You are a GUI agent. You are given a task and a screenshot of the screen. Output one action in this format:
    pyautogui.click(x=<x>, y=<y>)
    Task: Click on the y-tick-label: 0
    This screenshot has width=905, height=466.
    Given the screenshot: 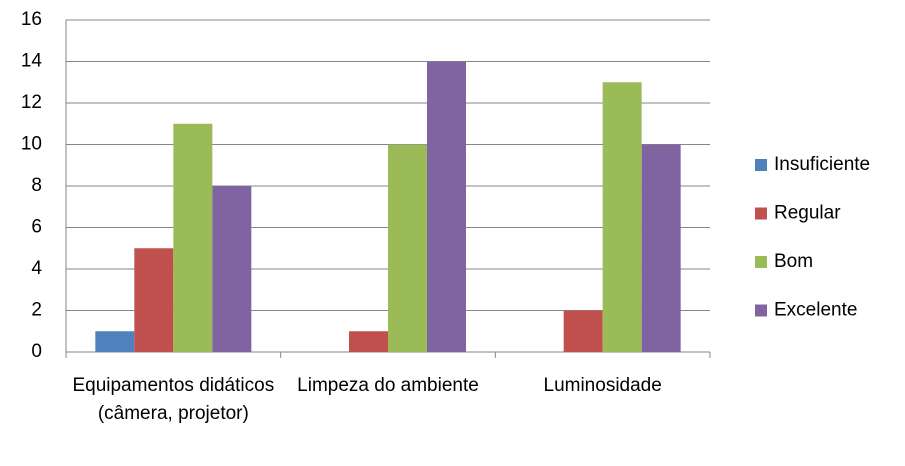 What is the action you would take?
    pyautogui.click(x=36, y=351)
    